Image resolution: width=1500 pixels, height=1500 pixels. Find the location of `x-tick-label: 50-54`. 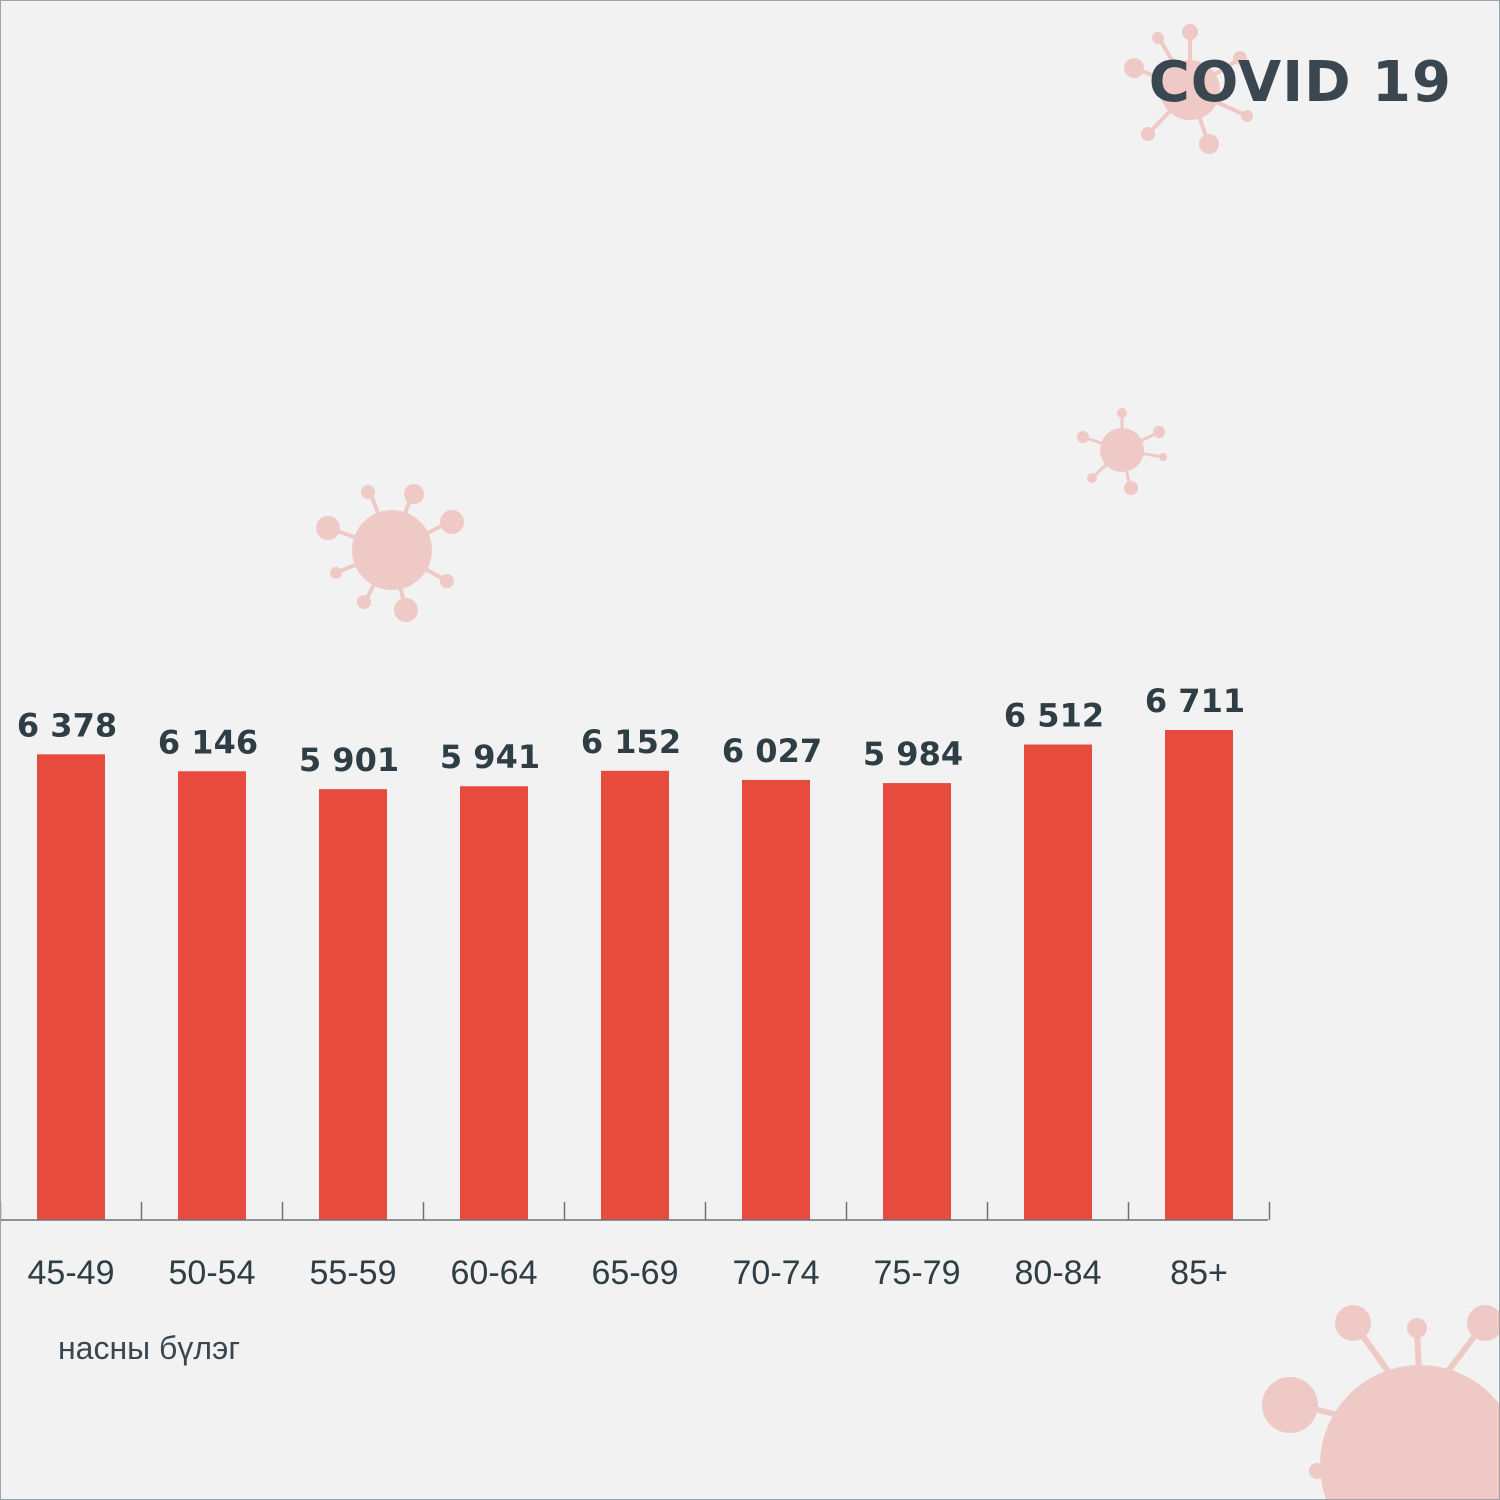

x-tick-label: 50-54 is located at coordinates (212, 1273).